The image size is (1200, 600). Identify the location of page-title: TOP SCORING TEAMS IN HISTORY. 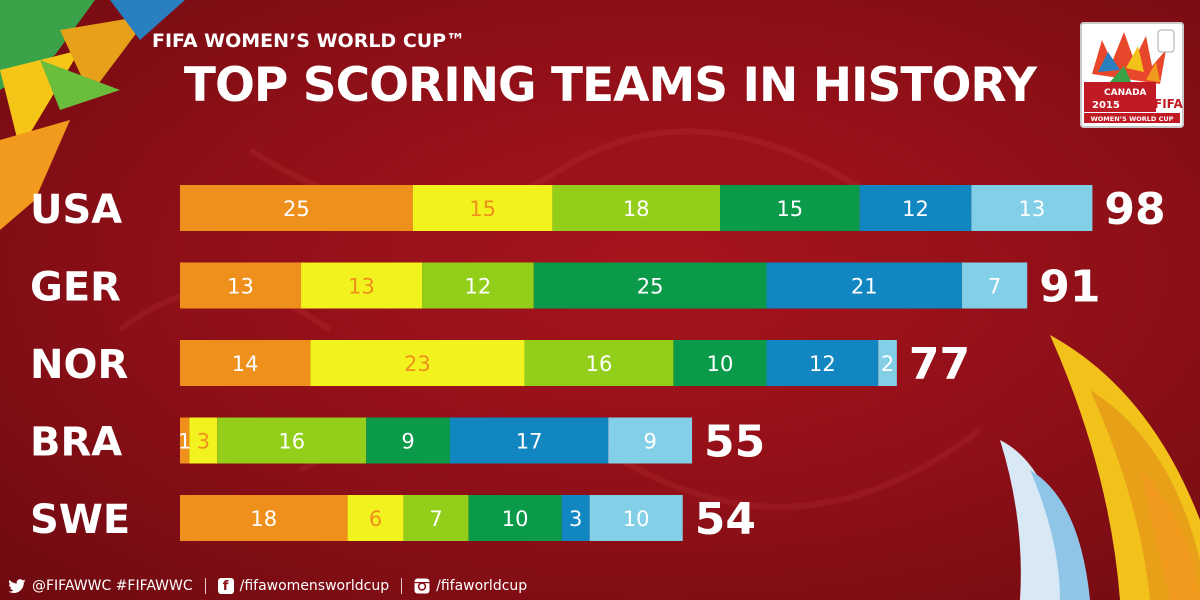
(610, 85).